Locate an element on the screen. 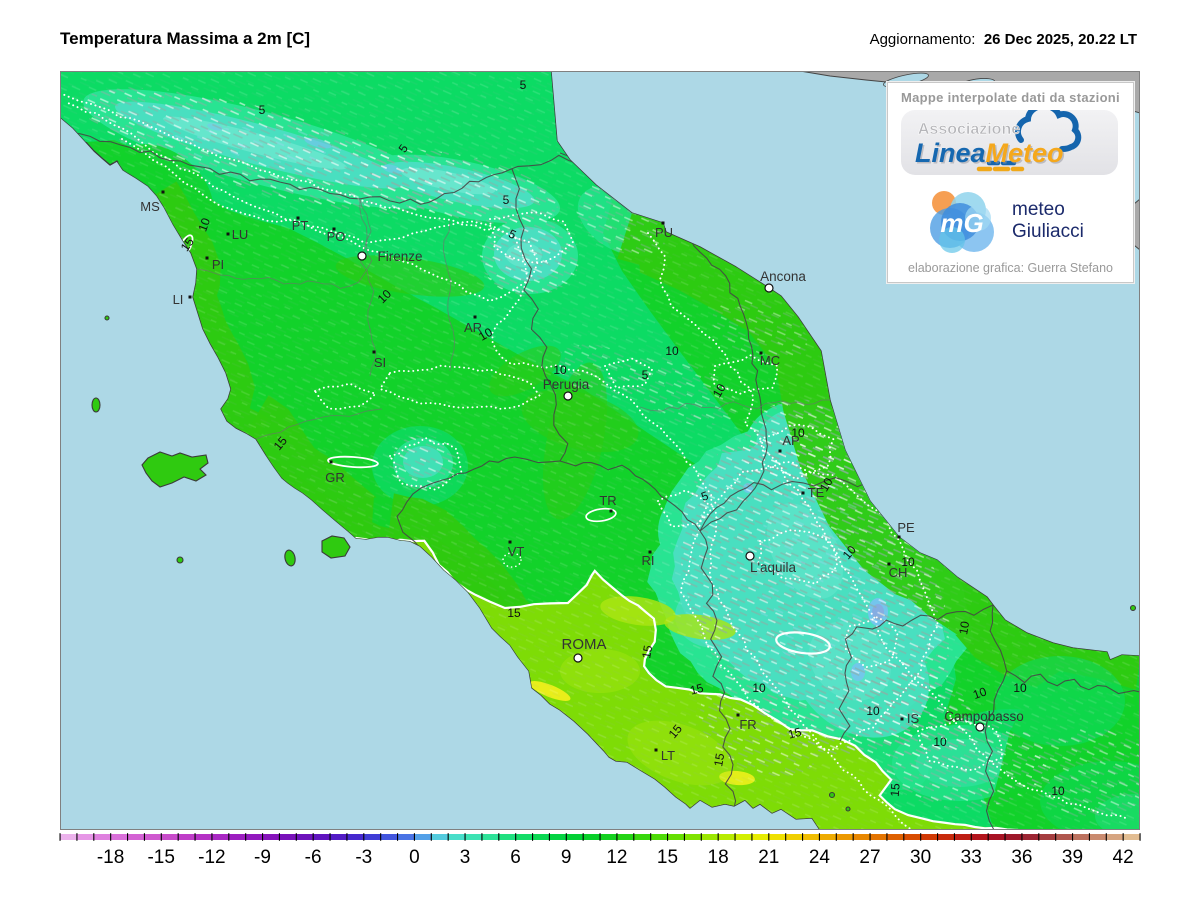  svg-text: 36 is located at coordinates (1021, 857).